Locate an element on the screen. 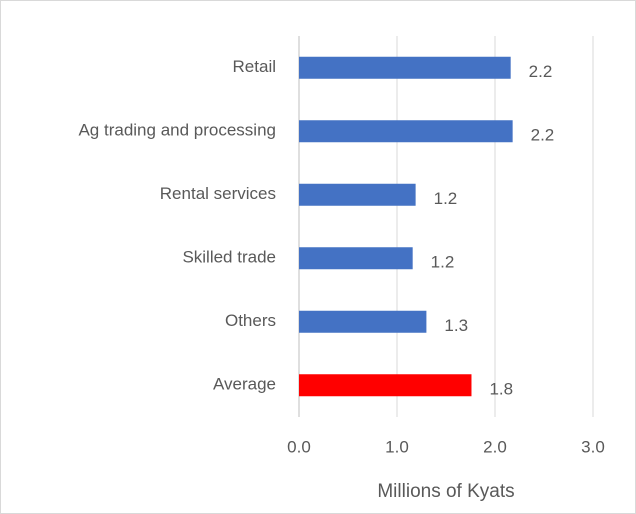 The width and height of the screenshot is (636, 514). x-tick-label: 2.0 is located at coordinates (495, 446).